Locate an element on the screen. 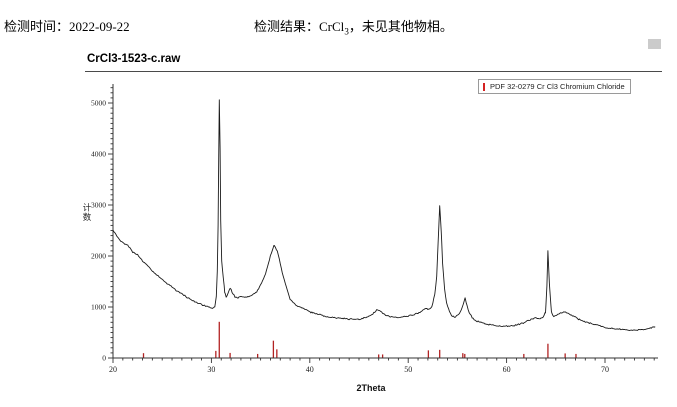 The height and width of the screenshot is (407, 677). legend: PDF 32-0279 Cr Cl3 Chromium Chloride is located at coordinates (554, 86).